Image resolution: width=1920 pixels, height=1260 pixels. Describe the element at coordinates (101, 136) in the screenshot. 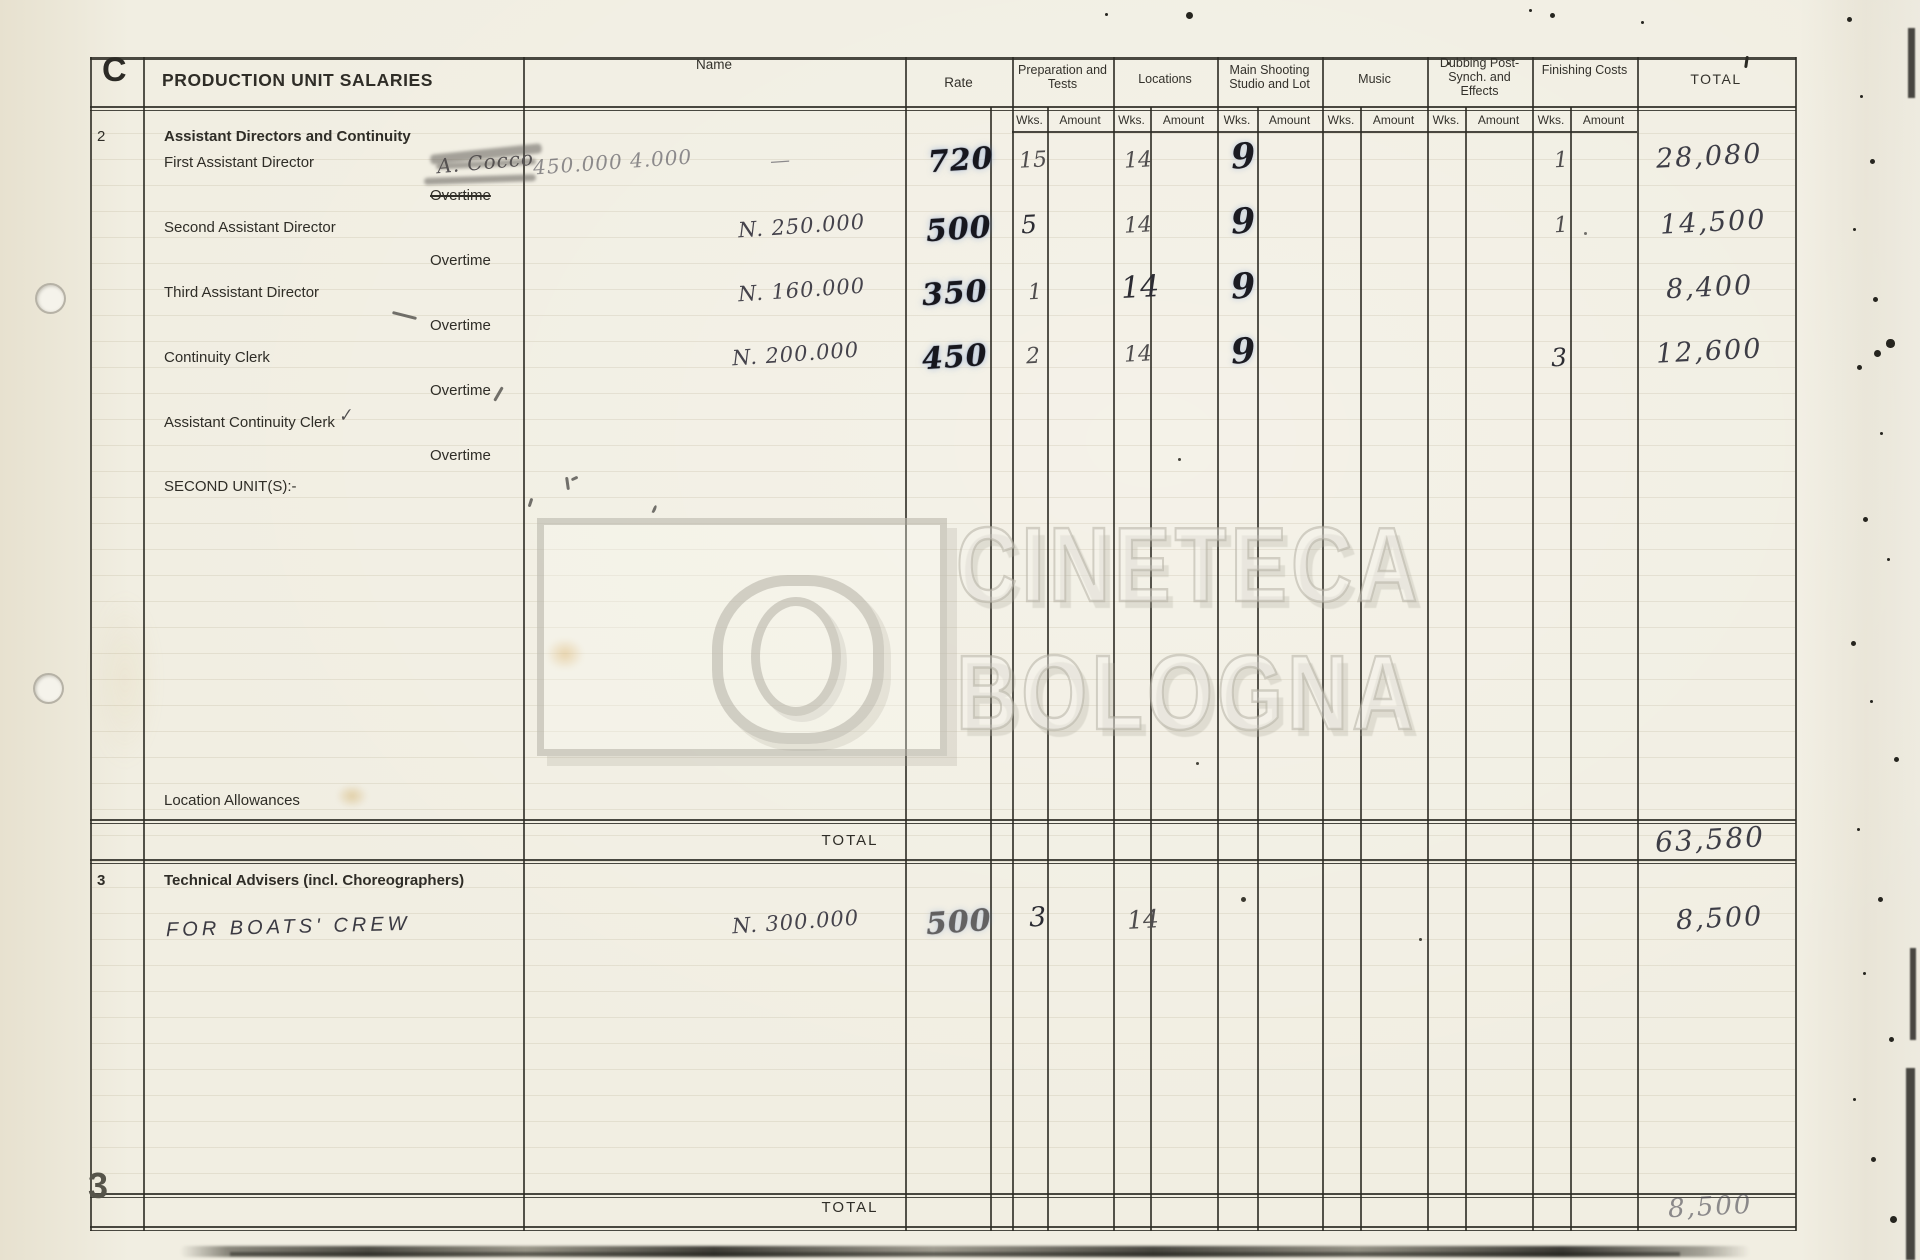

I see `section2-number: 2` at that location.